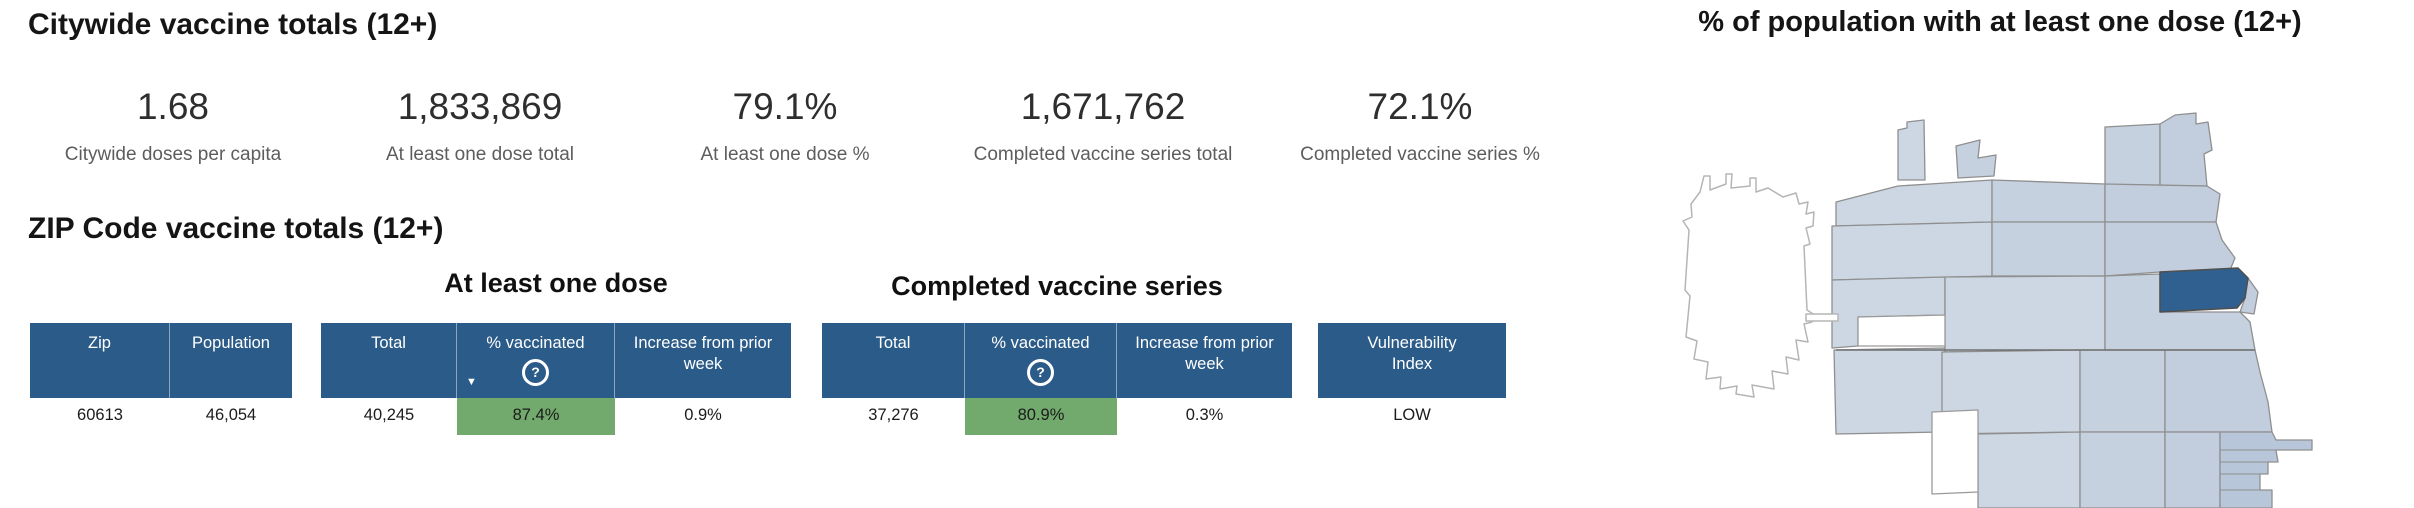 The image size is (2414, 508). I want to click on col-header-vulnerability-index: Vulnerability Index, so click(1412, 360).